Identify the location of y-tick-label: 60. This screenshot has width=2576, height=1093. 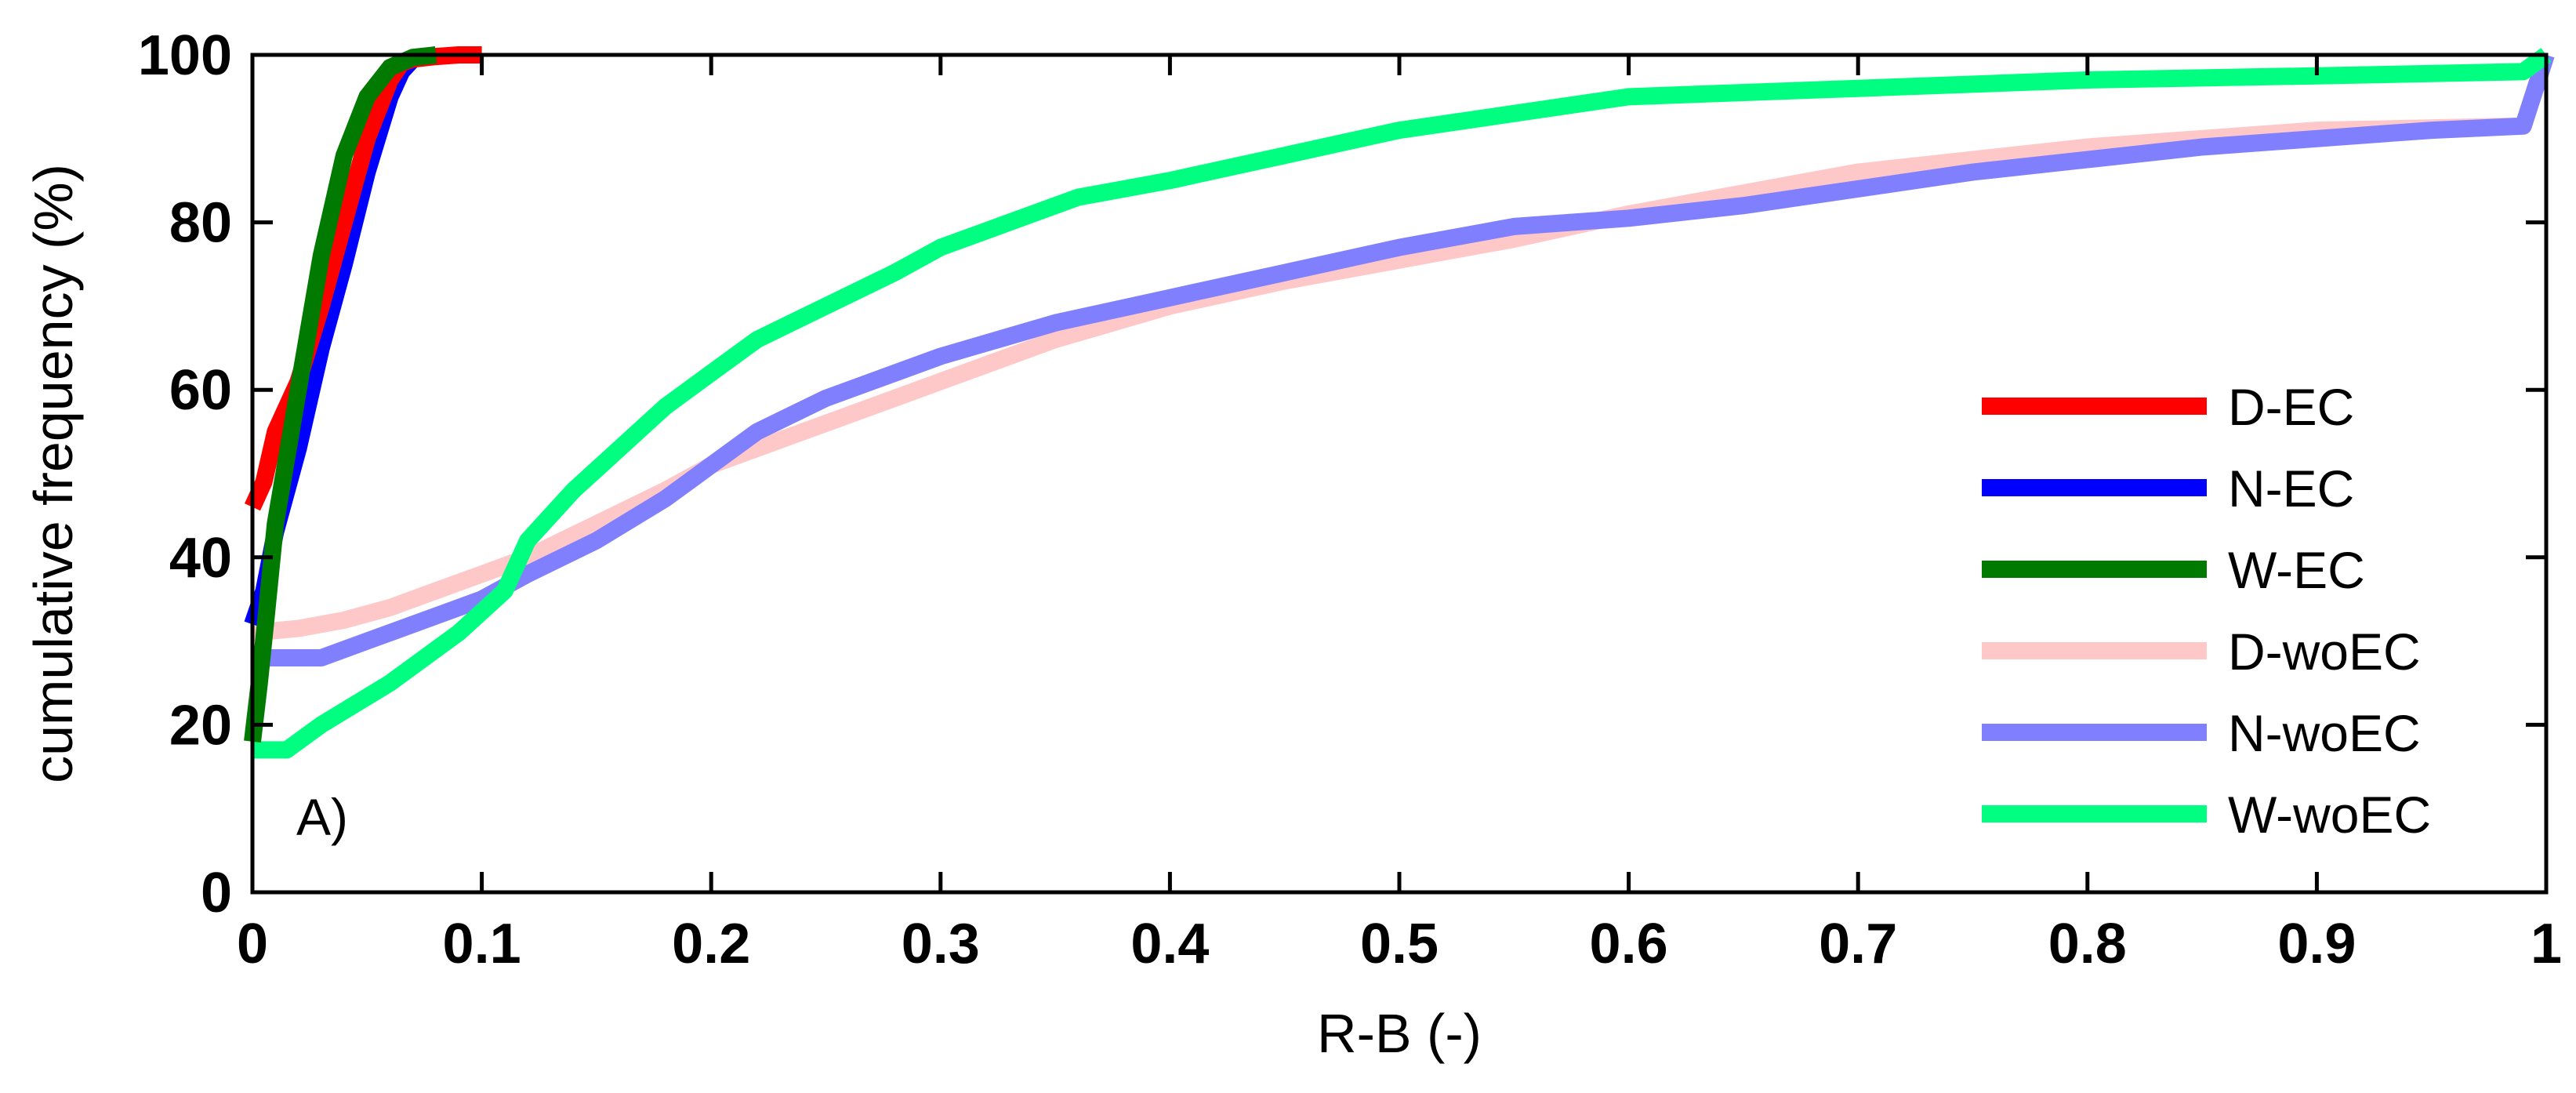
(201, 390).